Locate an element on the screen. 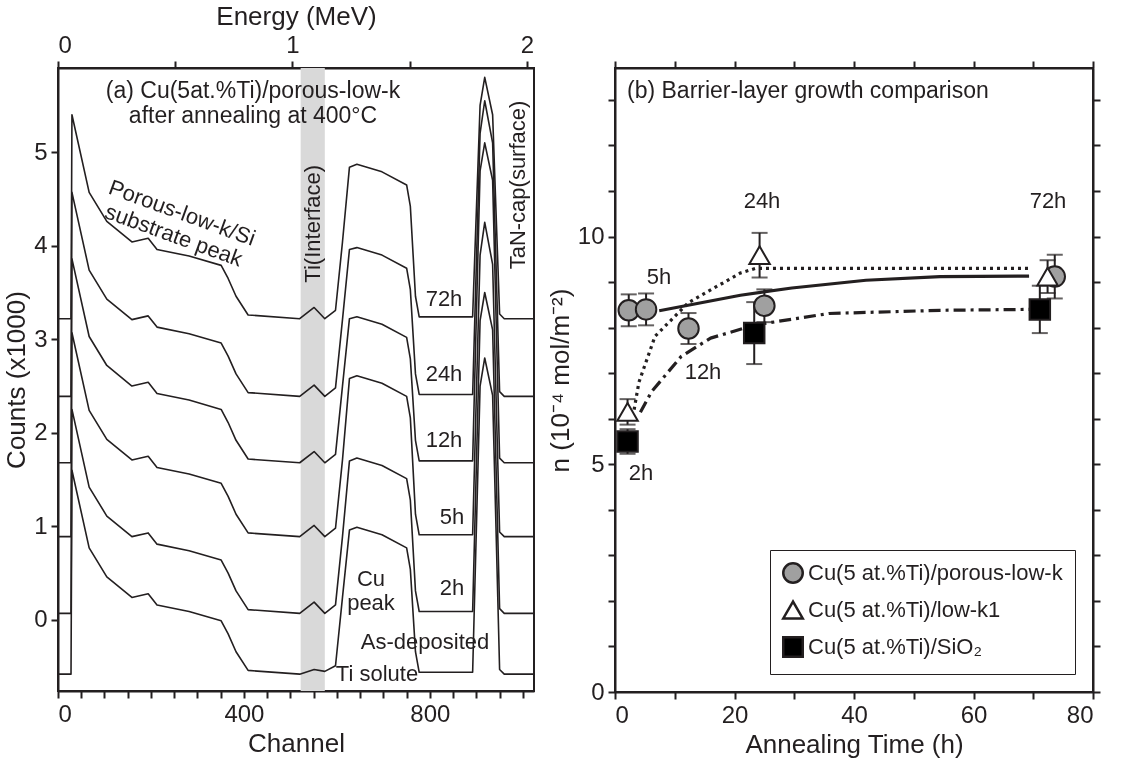 Image resolution: width=1139 pixels, height=780 pixels. x2-axis-title: Energy (MeV) is located at coordinates (296, 15).